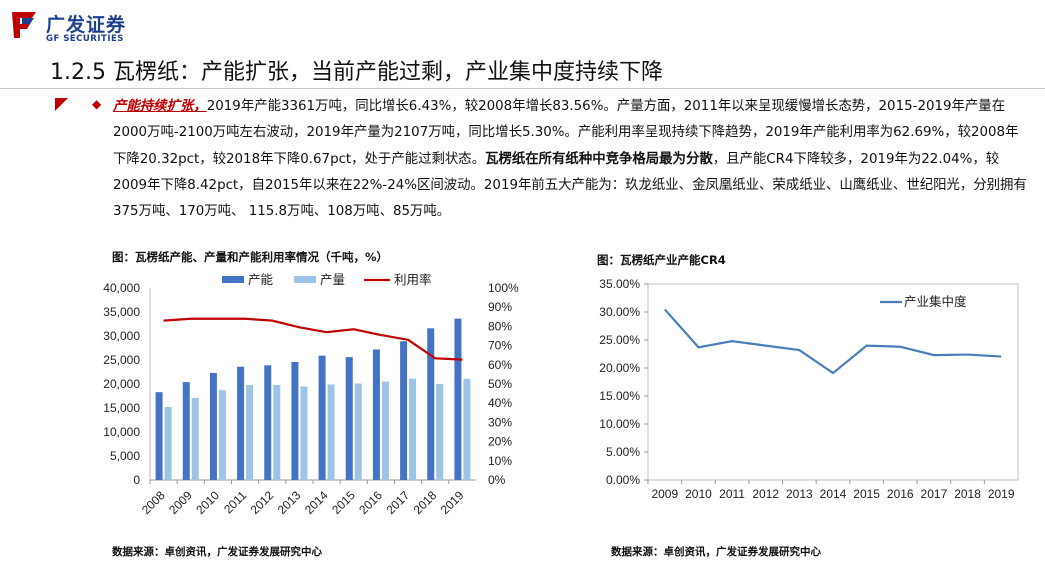 The width and height of the screenshot is (1045, 585). What do you see at coordinates (619, 312) in the screenshot?
I see `cr4-y-tick-label: 30.00%` at bounding box center [619, 312].